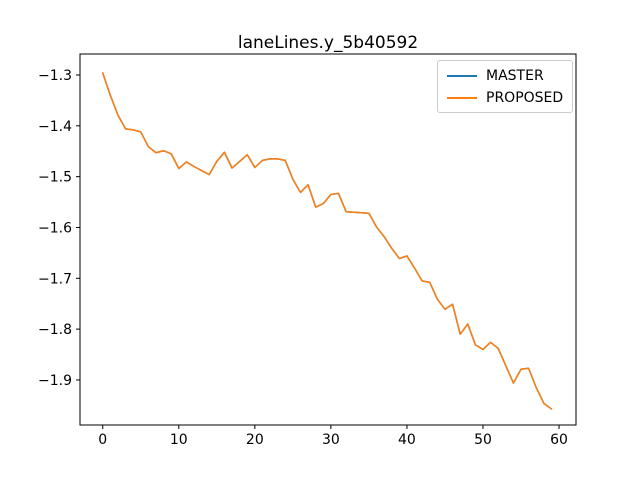  Describe the element at coordinates (331, 440) in the screenshot. I see `x-tick-label: 30` at that location.